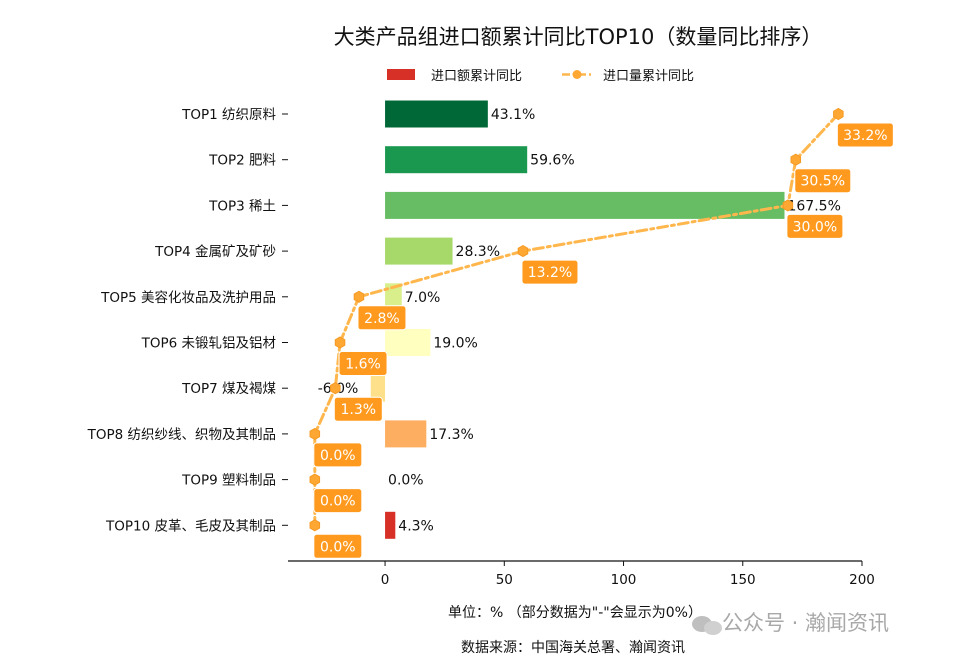 The image size is (960, 660). What do you see at coordinates (573, 648) in the screenshot?
I see `source-note: 数据来源：中国海关总署、瀚闻资讯` at bounding box center [573, 648].